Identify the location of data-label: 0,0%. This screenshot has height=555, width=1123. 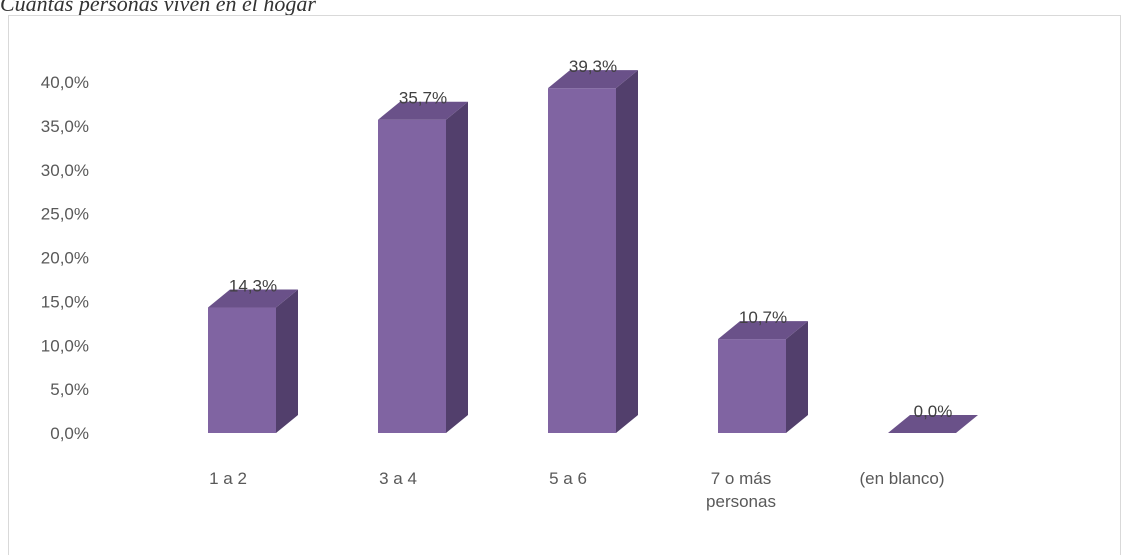
(933, 411).